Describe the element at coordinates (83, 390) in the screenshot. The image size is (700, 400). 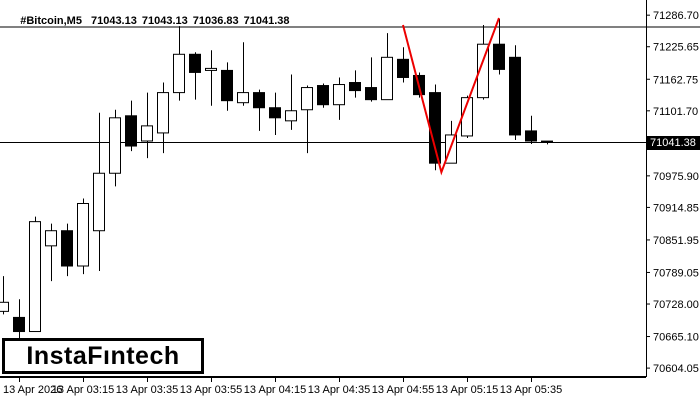
I see `time-axis-label: 13 Apr 03:15` at that location.